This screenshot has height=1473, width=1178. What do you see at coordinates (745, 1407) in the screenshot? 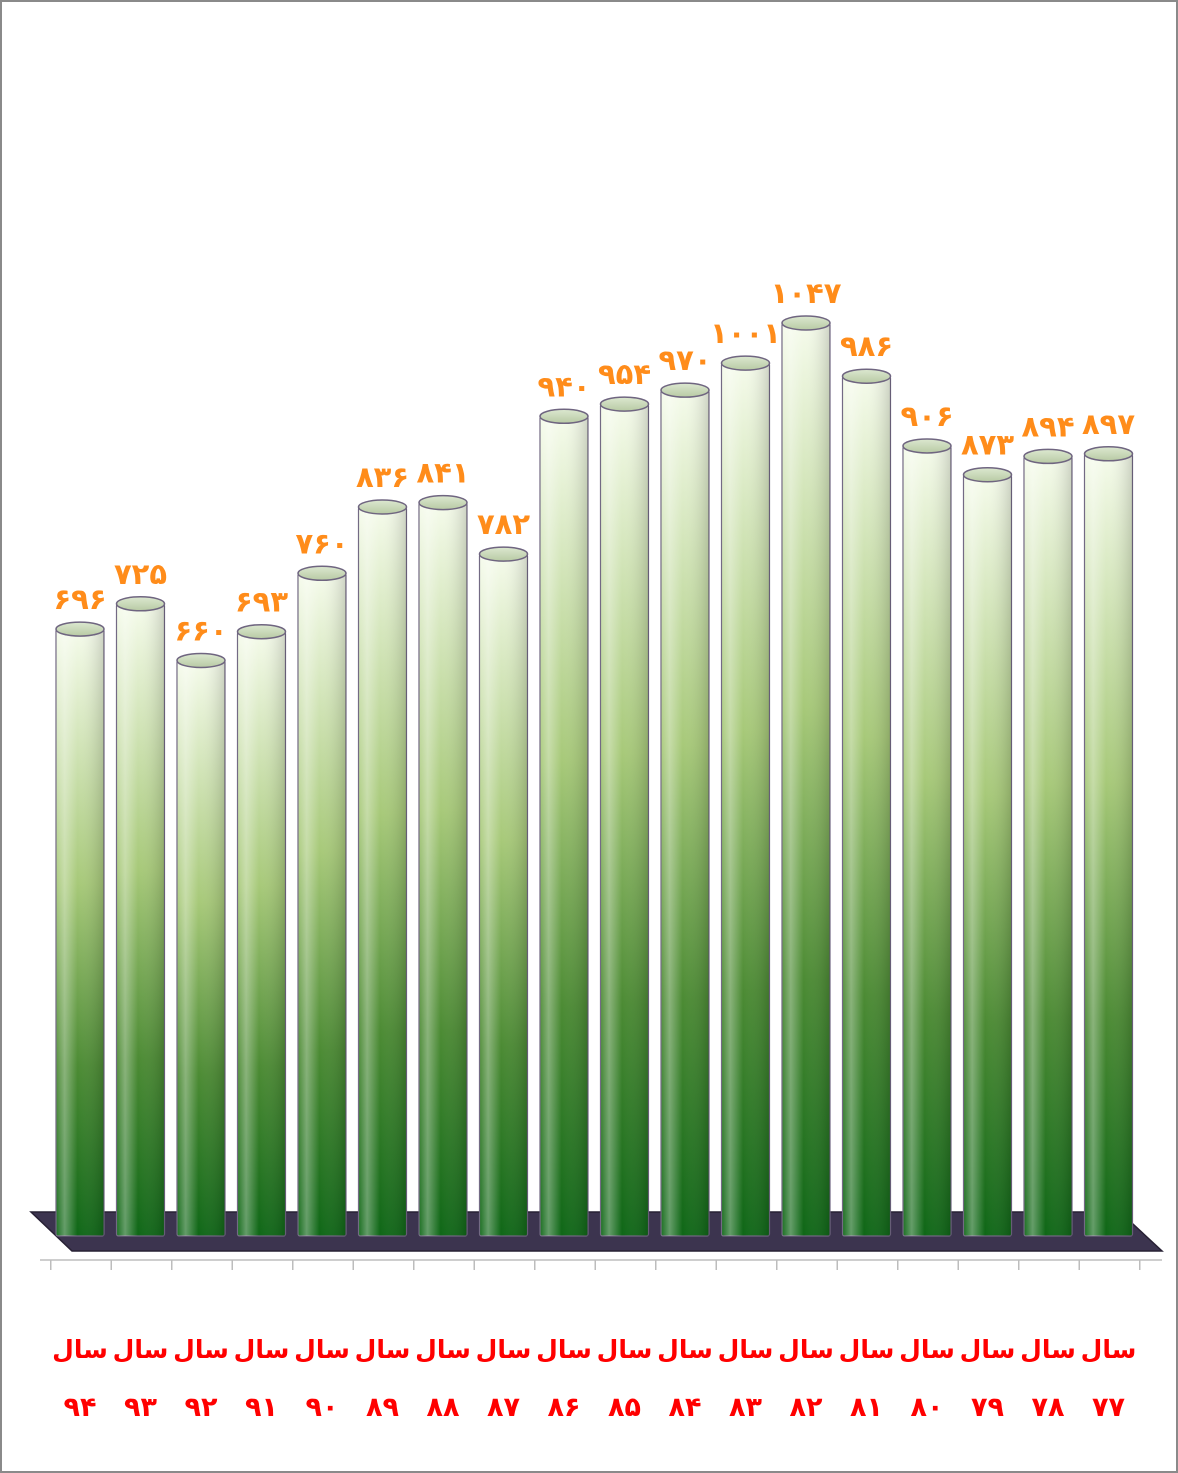
I see `category-label-۸۳: ۸۳` at bounding box center [745, 1407].